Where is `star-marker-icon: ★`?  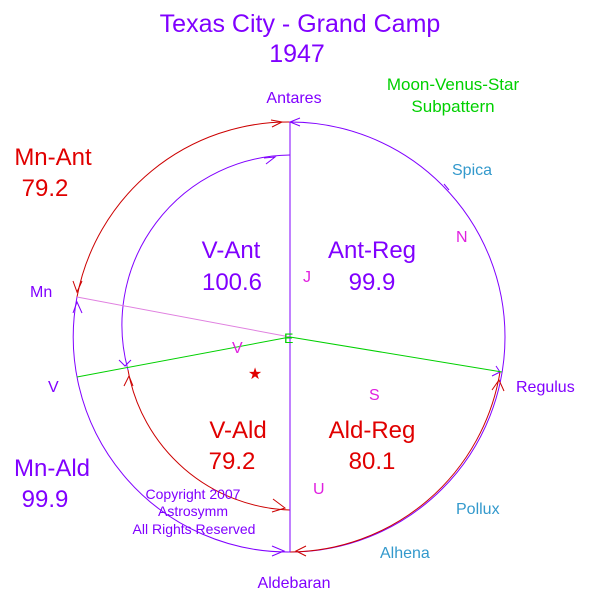 star-marker-icon: ★ is located at coordinates (255, 374).